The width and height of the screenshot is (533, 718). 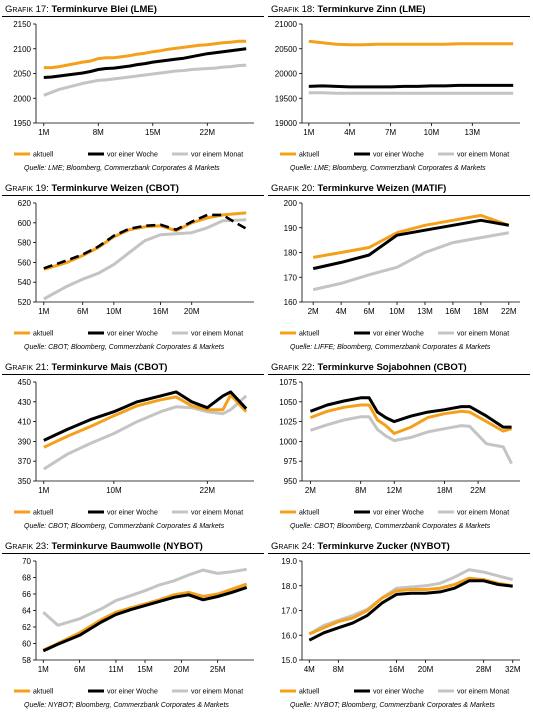 I want to click on y-tick-label: 64, so click(x=26, y=611).